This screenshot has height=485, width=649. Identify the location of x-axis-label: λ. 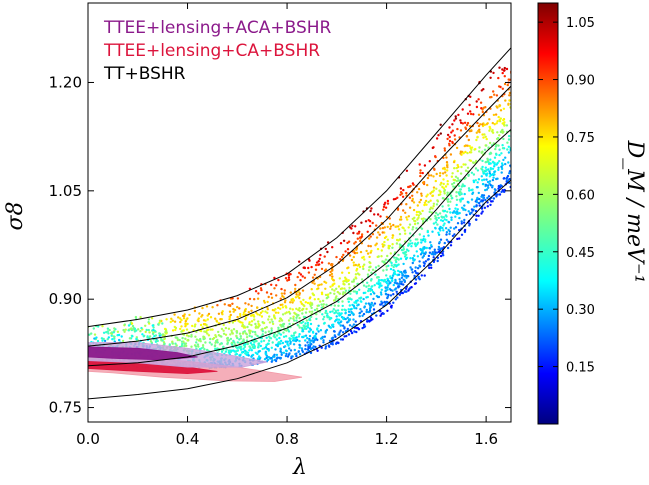
(299, 467).